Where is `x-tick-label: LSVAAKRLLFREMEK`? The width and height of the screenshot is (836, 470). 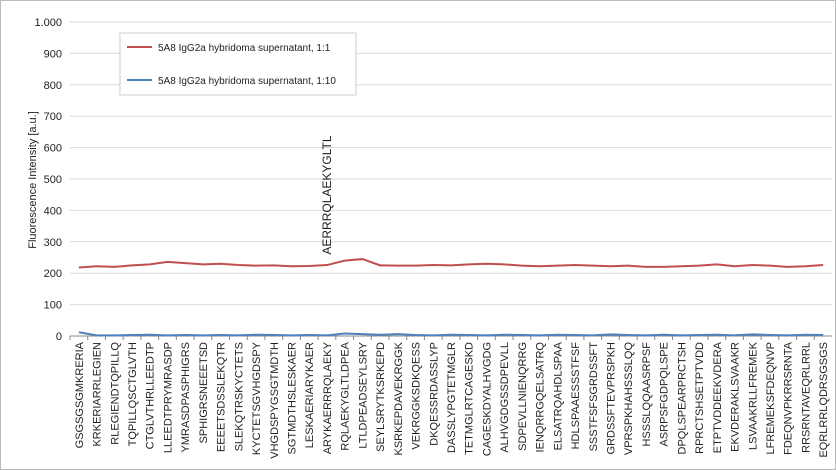
x-tick-label: LSVAAKRLLFREMEK is located at coordinates (753, 395).